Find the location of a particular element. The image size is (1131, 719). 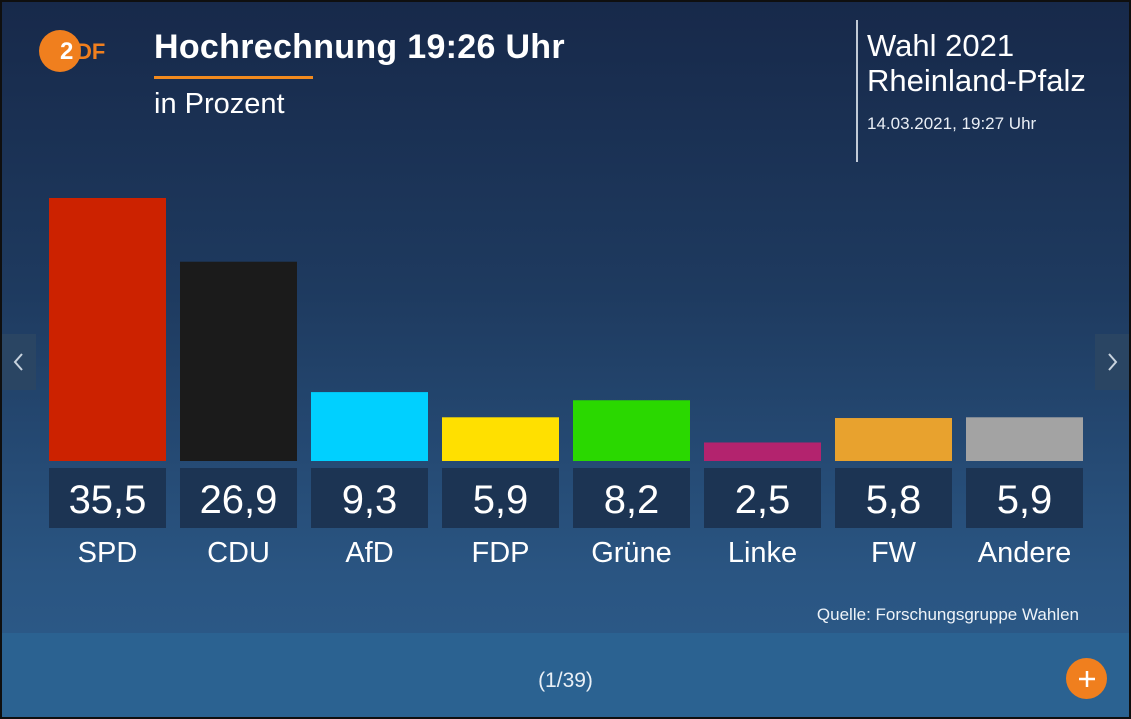

category-label-spd: SPD is located at coordinates (108, 553).